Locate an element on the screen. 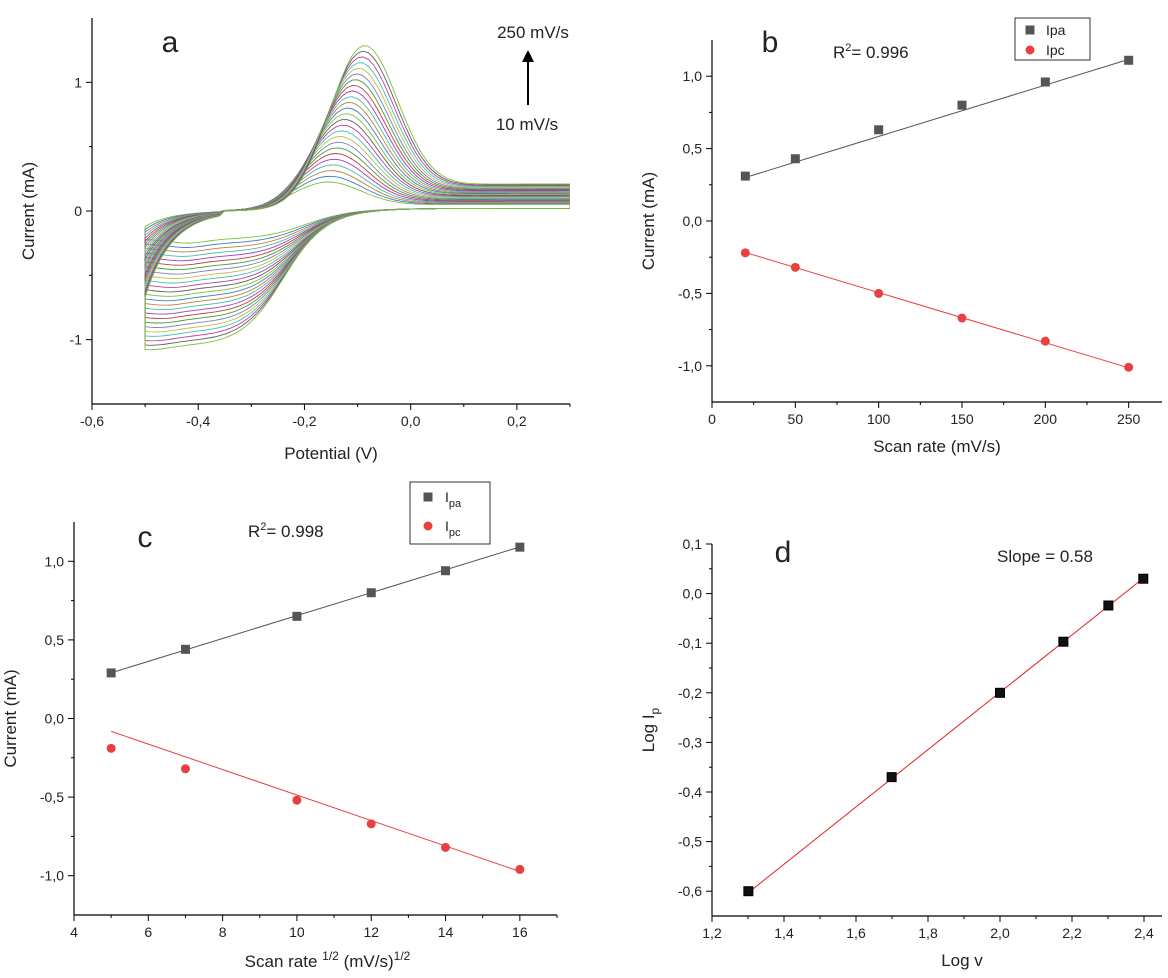  x-tick-label: 200 is located at coordinates (1046, 419).